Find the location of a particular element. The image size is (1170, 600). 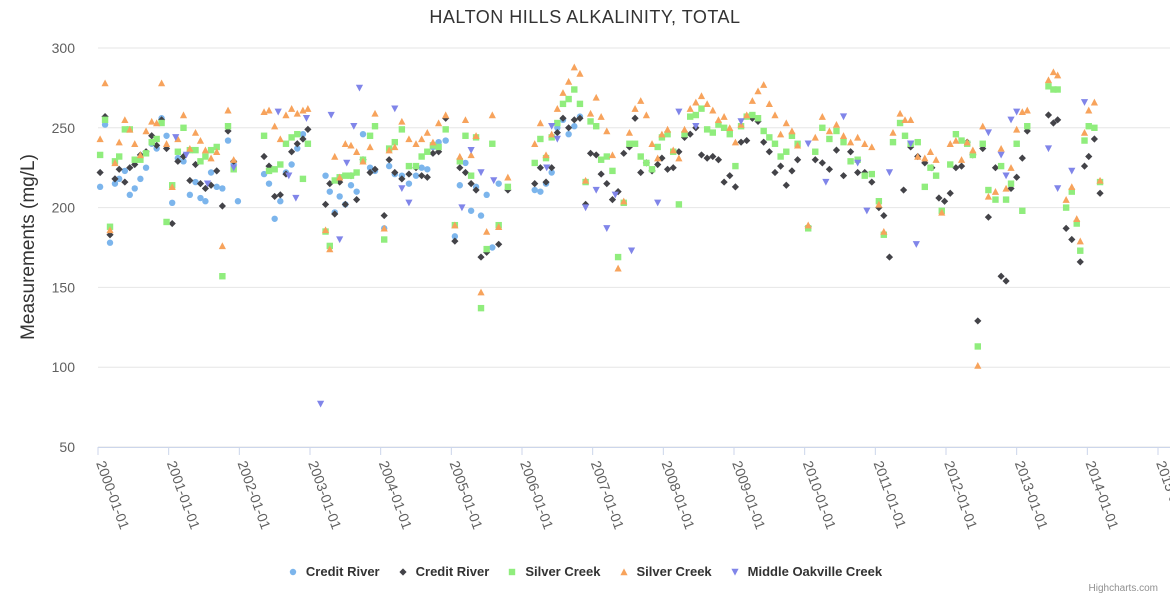

y-tick-label: 200 is located at coordinates (64, 208).